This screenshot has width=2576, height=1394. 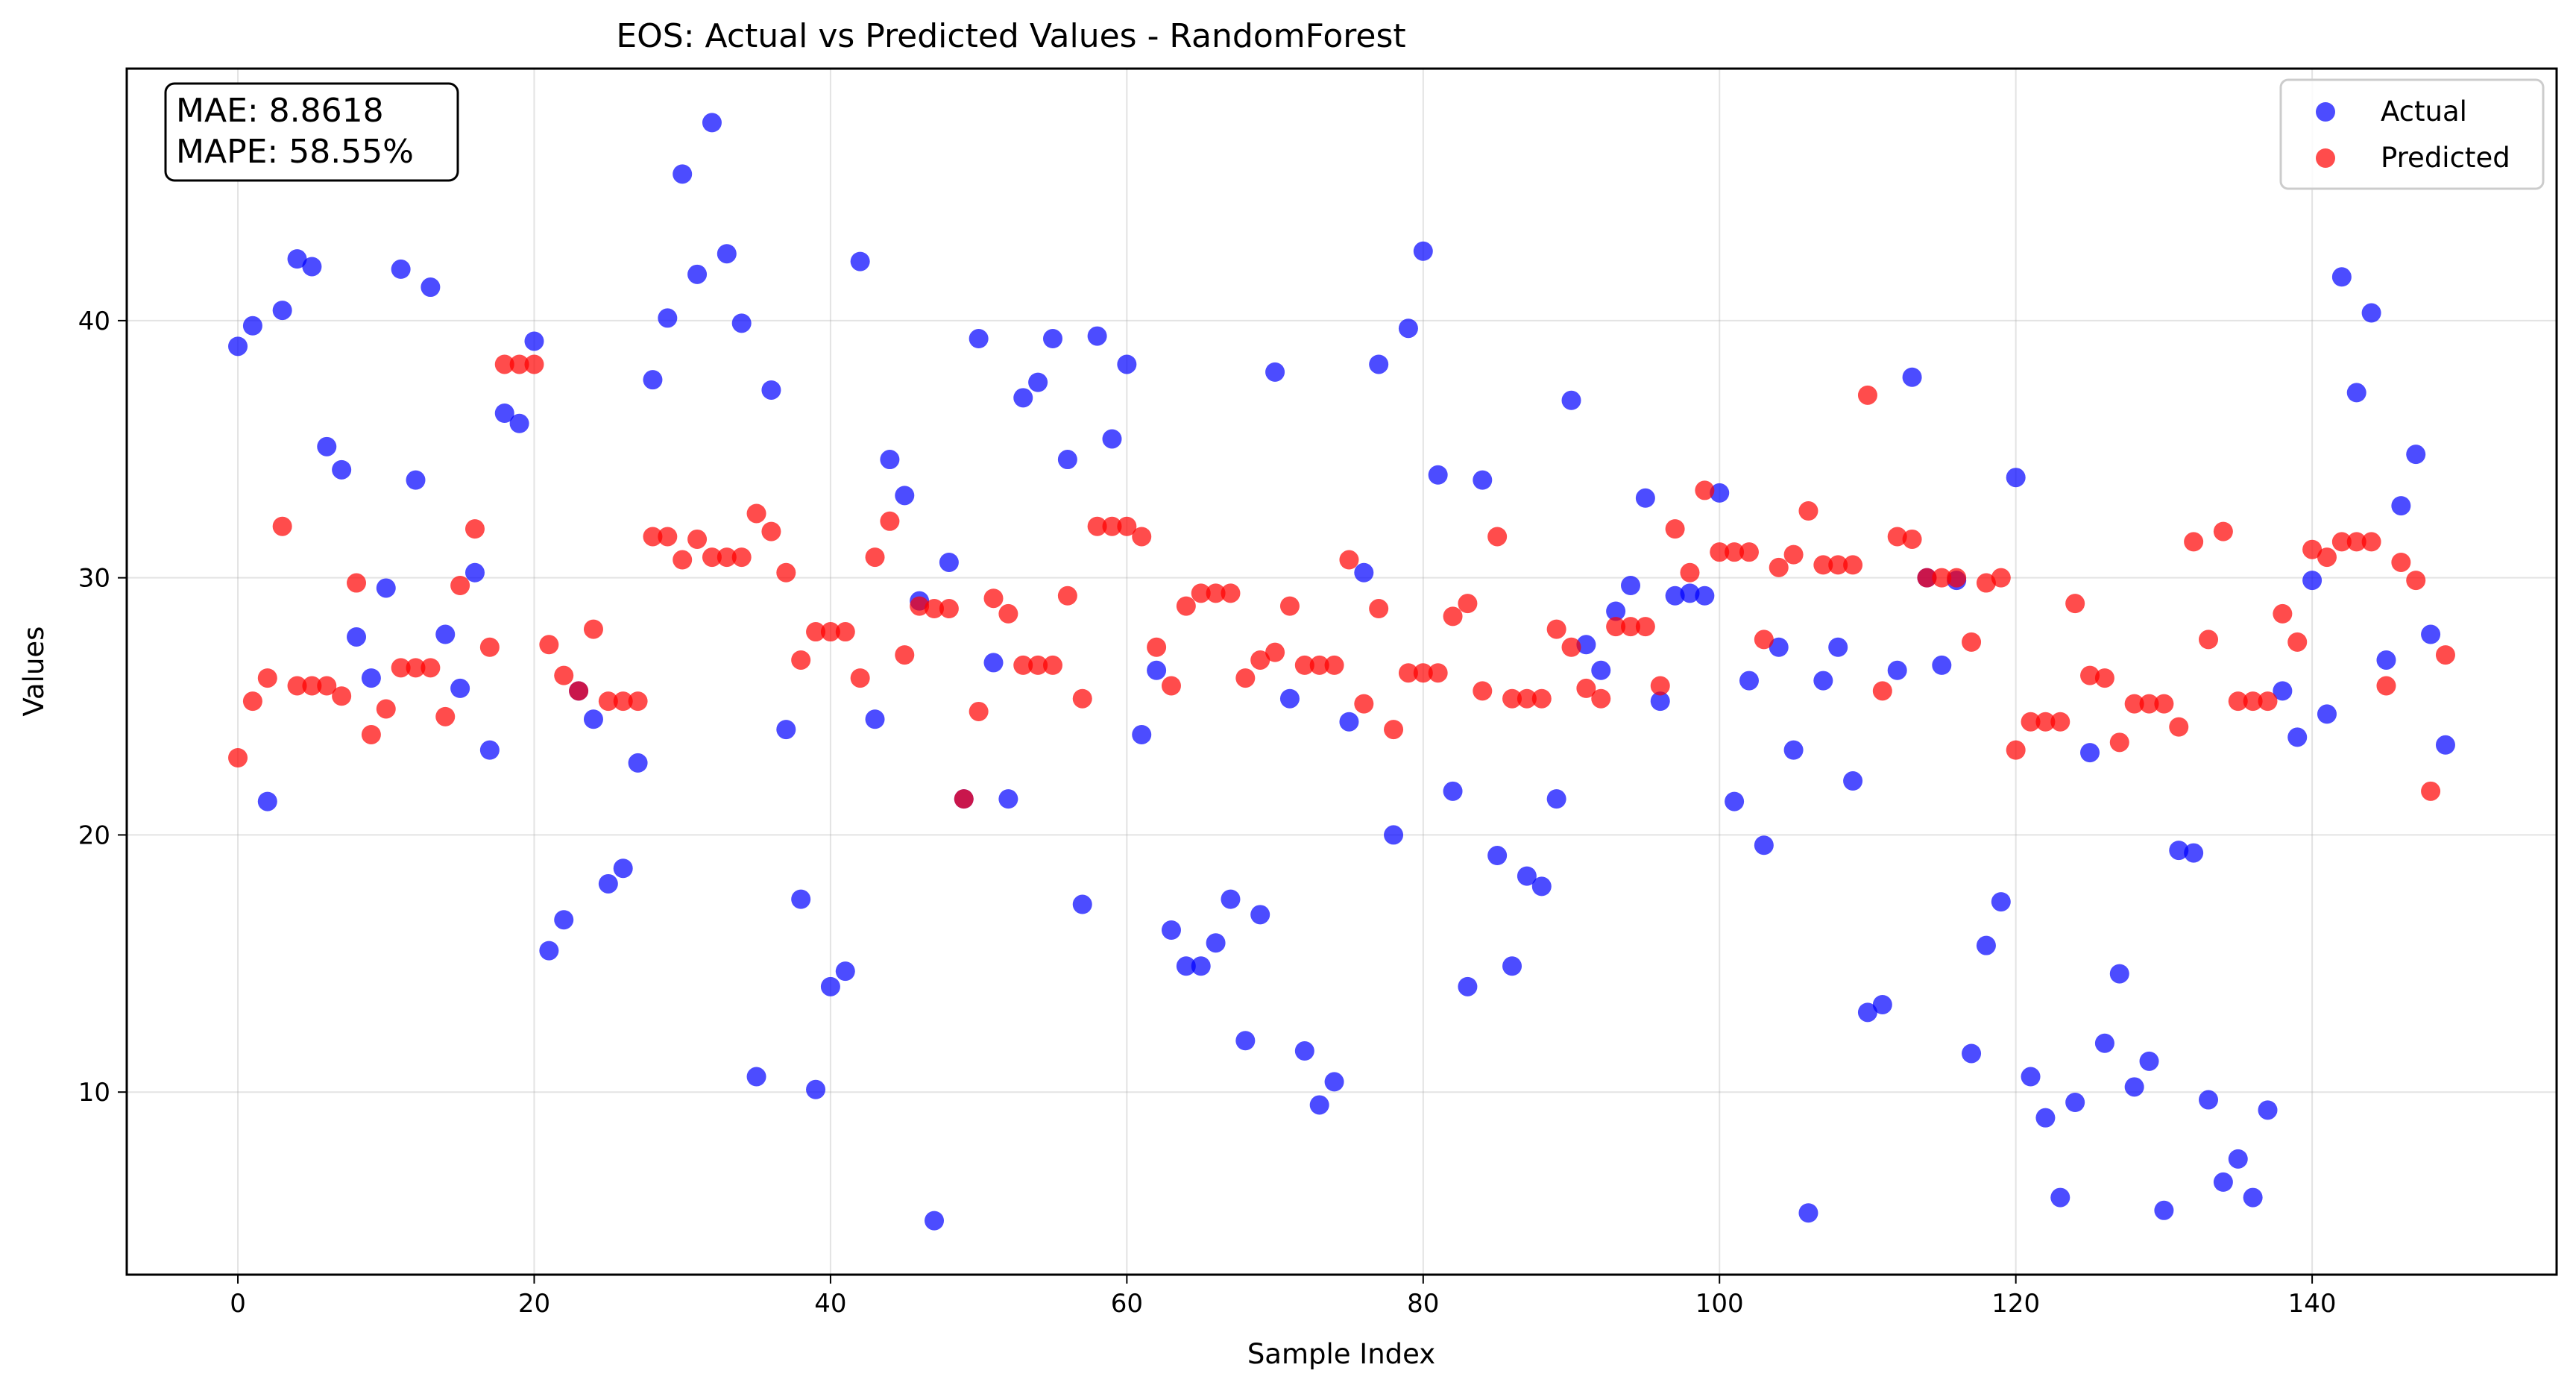 What do you see at coordinates (94, 835) in the screenshot?
I see `y-tick-label: 20` at bounding box center [94, 835].